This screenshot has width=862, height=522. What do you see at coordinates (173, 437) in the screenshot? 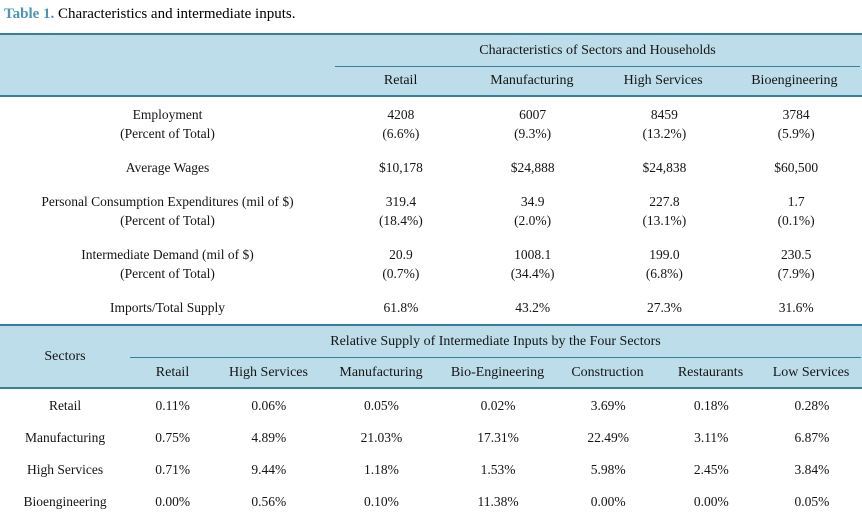
I see `cell-value: 0.75%` at bounding box center [173, 437].